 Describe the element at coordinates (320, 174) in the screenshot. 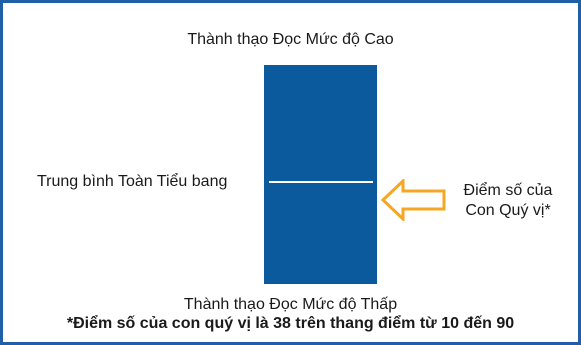

I see `score-range-bar` at that location.